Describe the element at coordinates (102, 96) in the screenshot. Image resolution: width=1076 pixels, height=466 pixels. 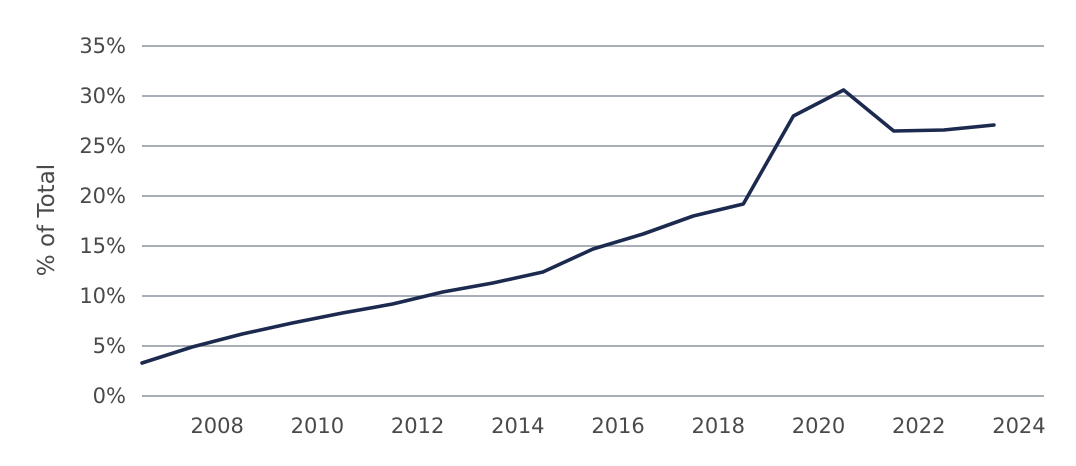
I see `y-tick-label: 30%` at that location.